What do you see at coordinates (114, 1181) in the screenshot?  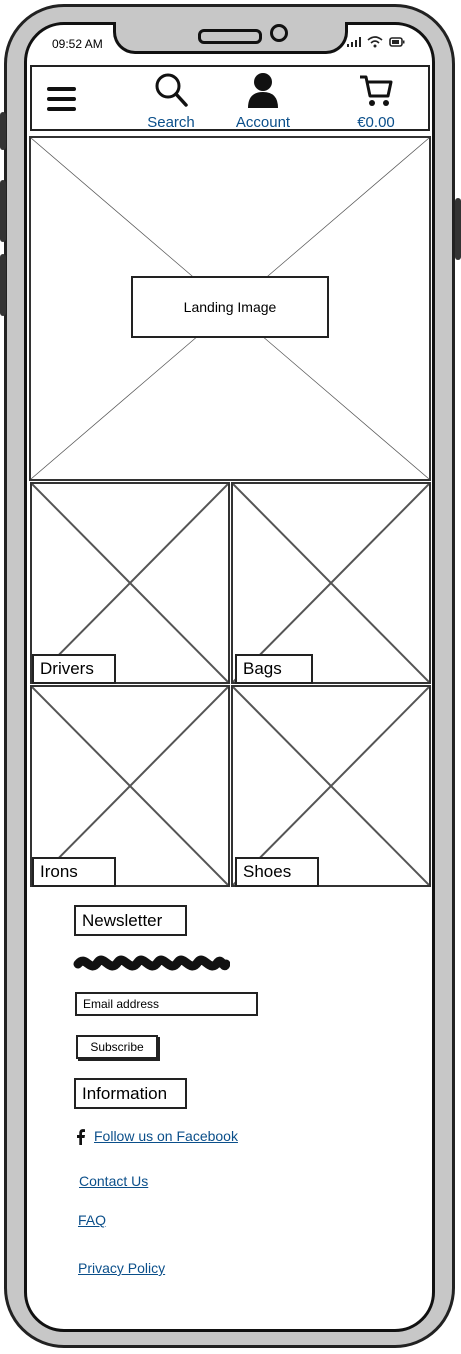 I see `contact-us-link: Contact Us` at bounding box center [114, 1181].